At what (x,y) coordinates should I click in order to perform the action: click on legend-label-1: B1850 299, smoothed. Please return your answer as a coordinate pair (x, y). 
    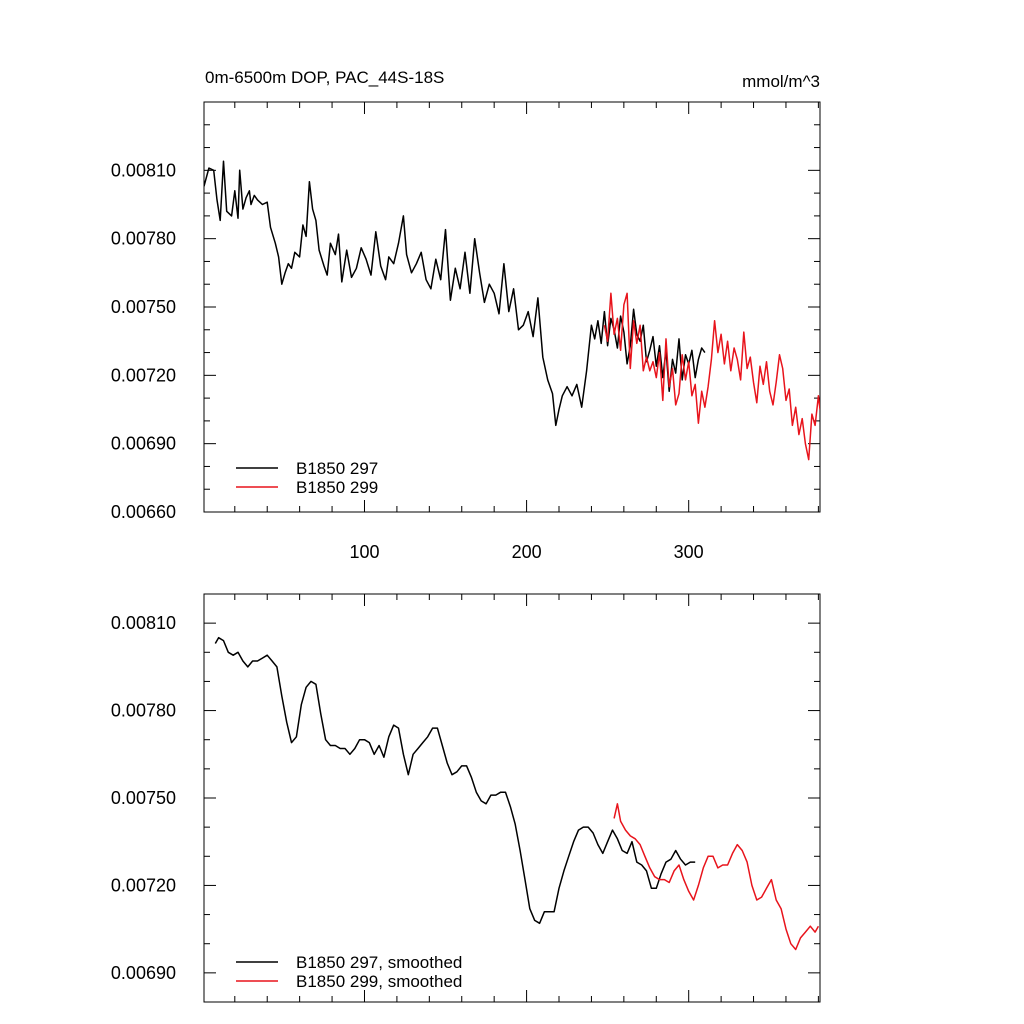
    Looking at the image, I should click on (379, 981).